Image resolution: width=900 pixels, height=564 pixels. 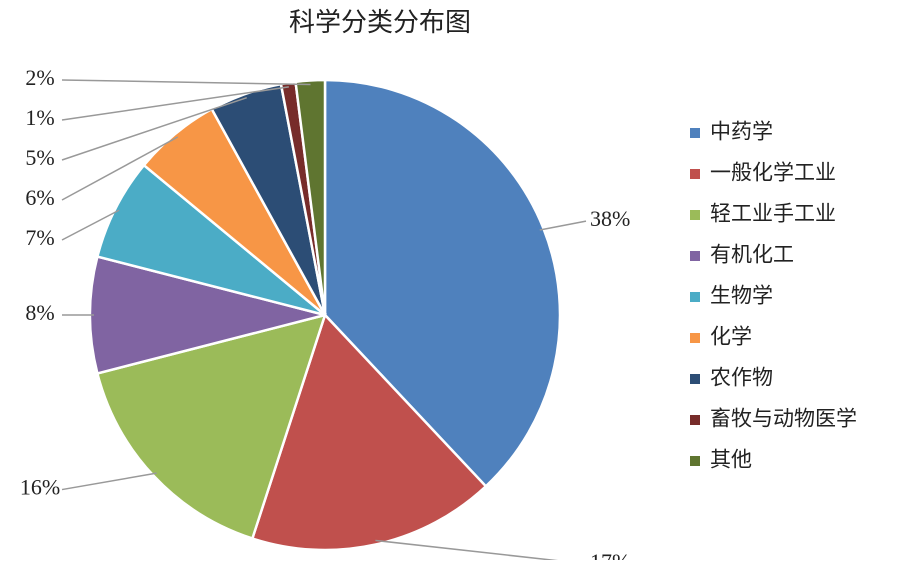 What do you see at coordinates (39, 312) in the screenshot?
I see `data-label: 8%` at bounding box center [39, 312].